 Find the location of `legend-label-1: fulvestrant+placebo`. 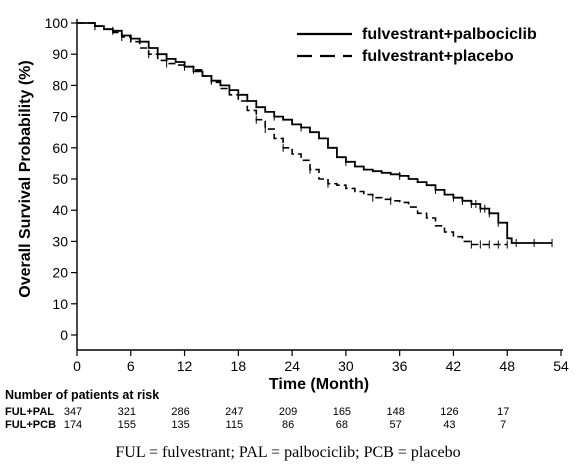

legend-label-1: fulvestrant+placebo is located at coordinates (438, 56).